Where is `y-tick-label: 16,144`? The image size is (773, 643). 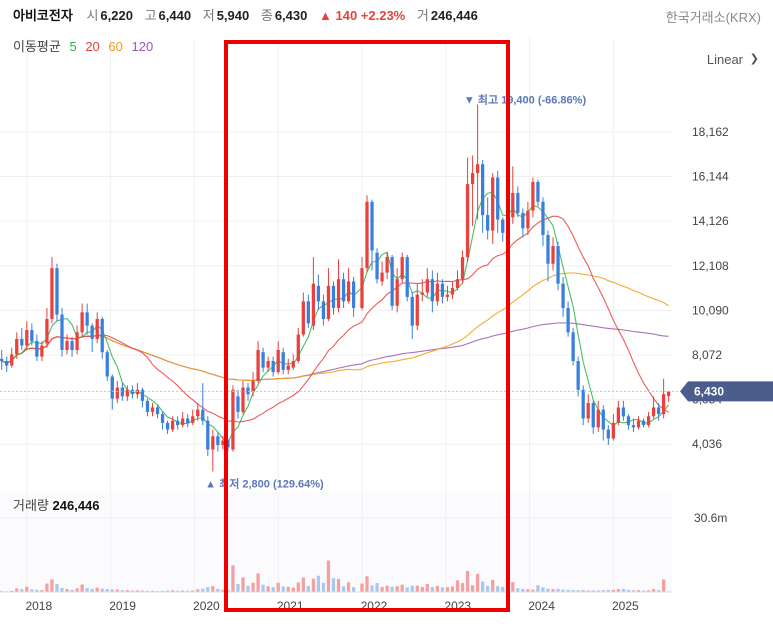
y-tick-label: 16,144 is located at coordinates (710, 177).